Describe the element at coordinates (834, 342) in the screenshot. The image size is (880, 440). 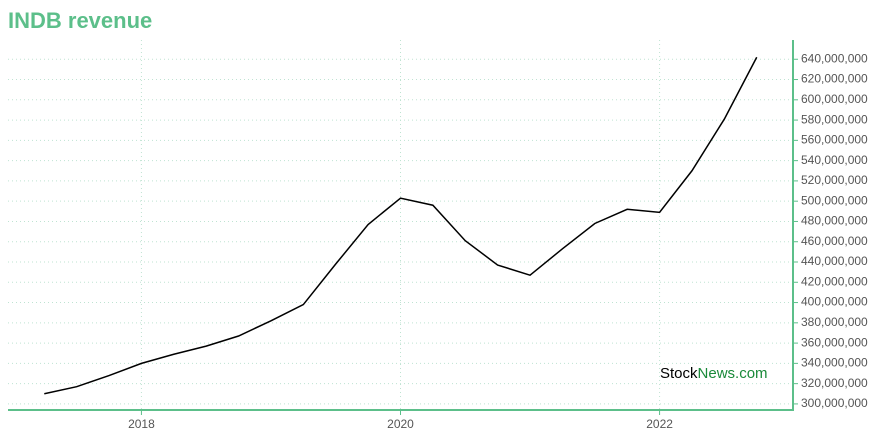
I see `y-tick-label: 360,000,000` at that location.